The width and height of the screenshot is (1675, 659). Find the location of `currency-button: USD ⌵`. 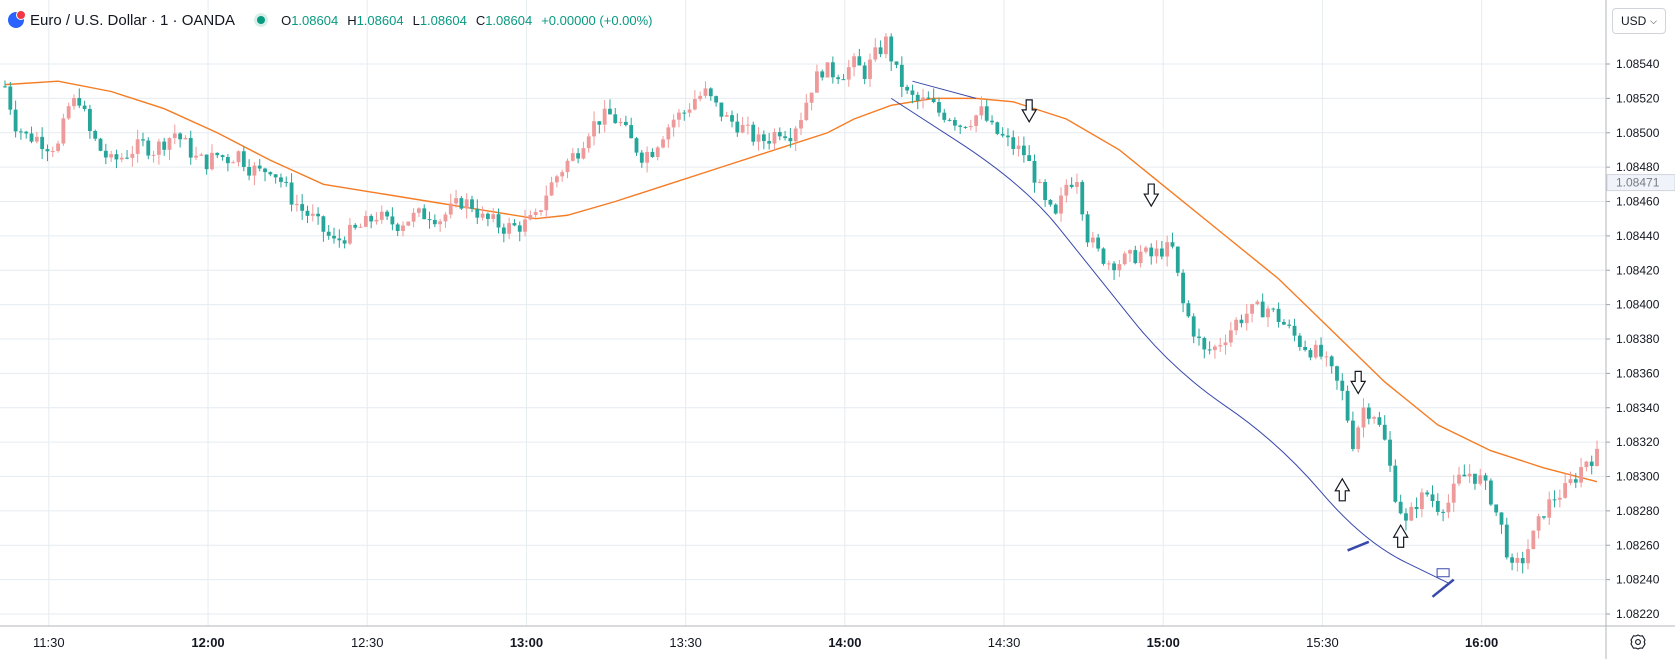

currency-button: USD ⌵ is located at coordinates (1639, 21).